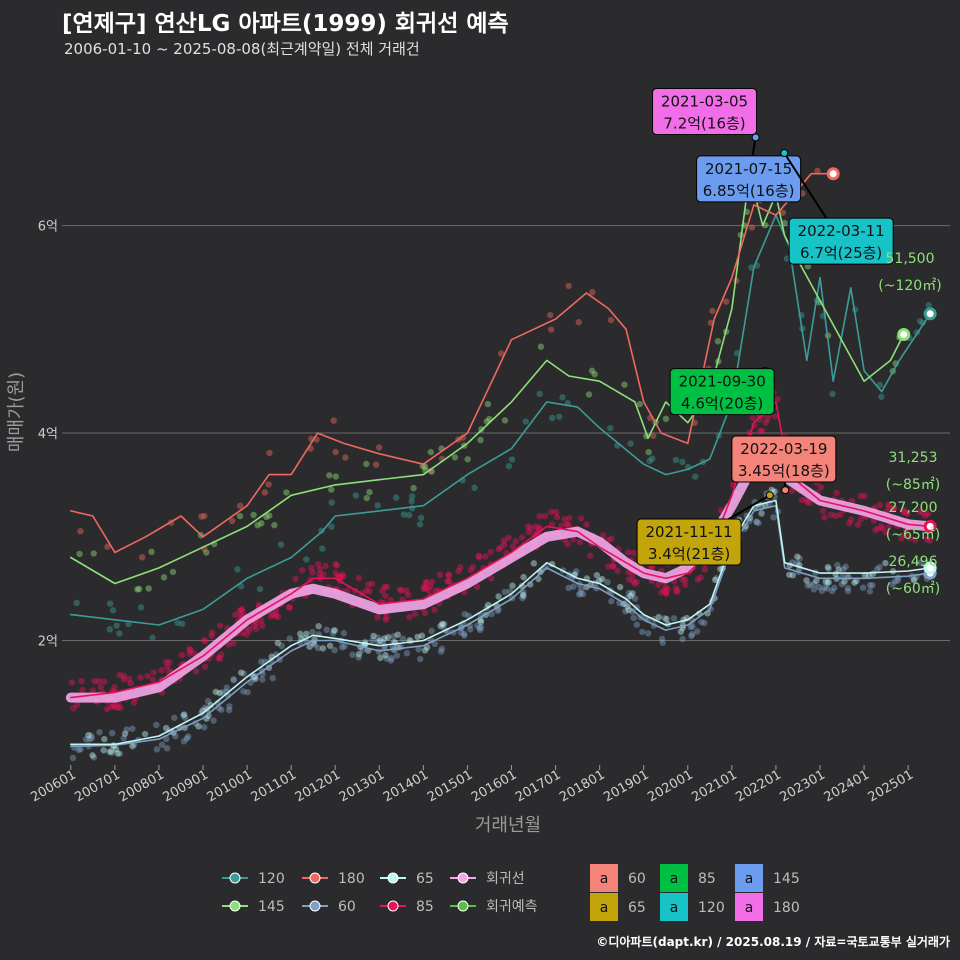 Image resolution: width=960 pixels, height=960 pixels. What do you see at coordinates (512, 907) in the screenshot?
I see `legend-label: 회귀예측` at bounding box center [512, 907].